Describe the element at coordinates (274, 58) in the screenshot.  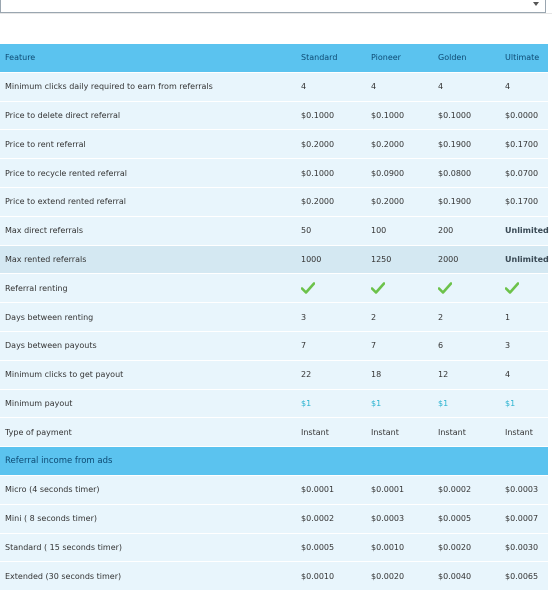
I see `table-header-row: Feature Standard Pioneer Golden Ultimate` at that location.